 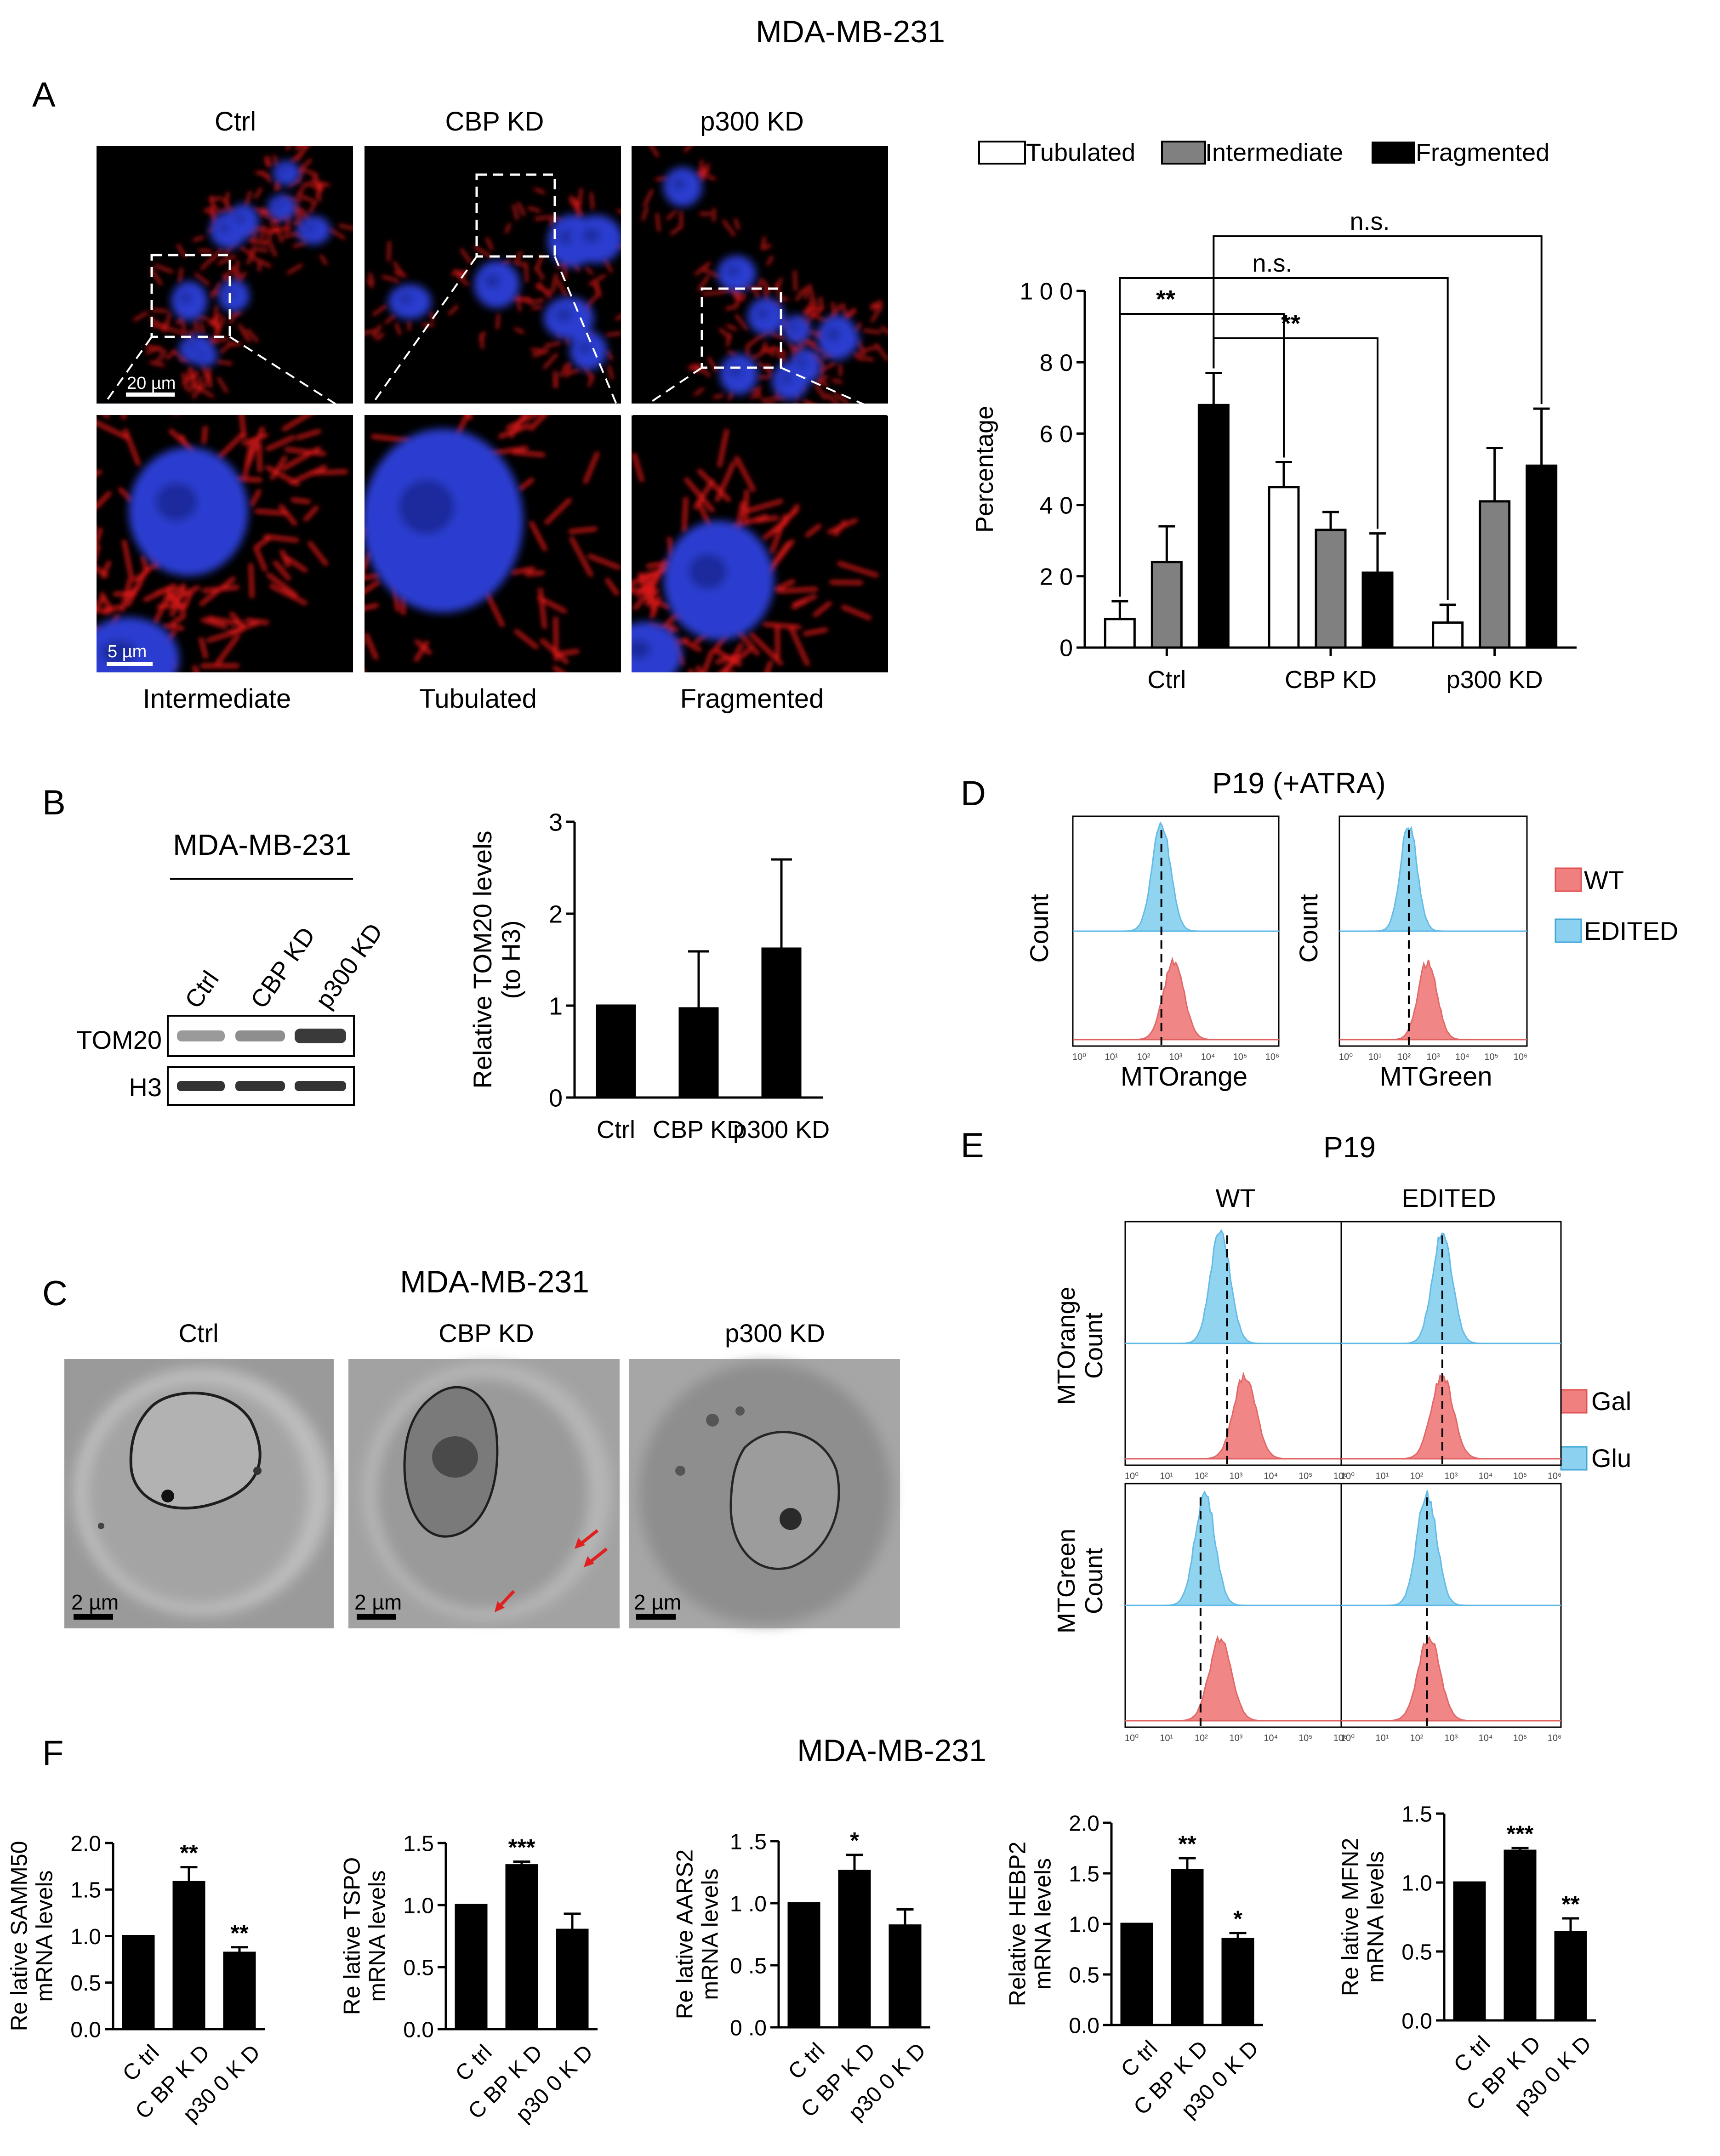 What do you see at coordinates (748, 1966) in the screenshot?
I see `y-tick-label: 0 .5` at bounding box center [748, 1966].